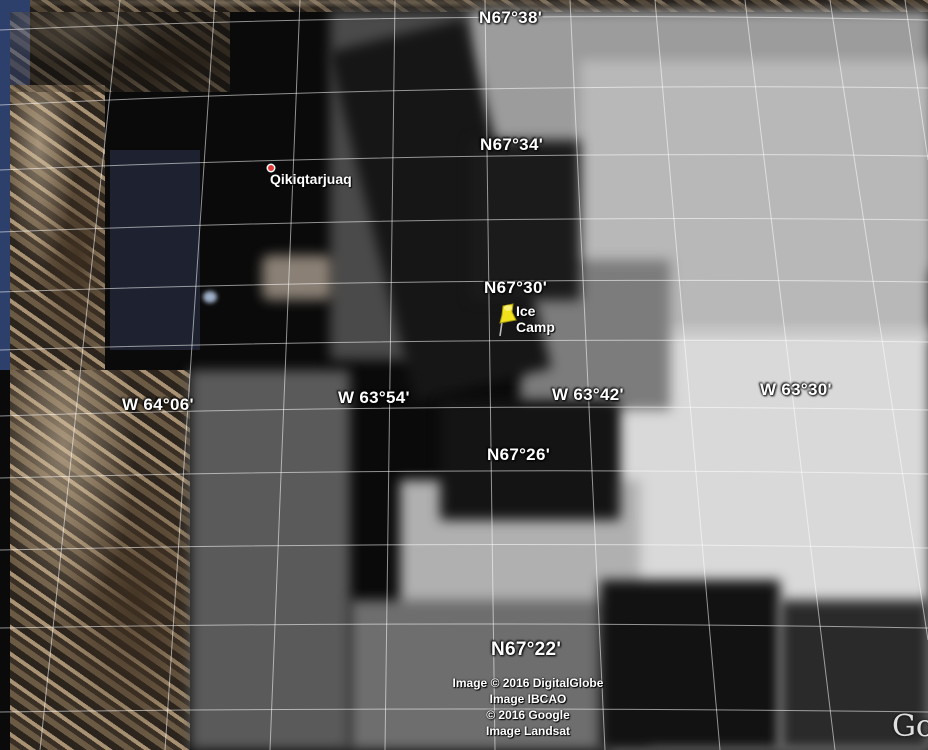 This screenshot has width=928, height=750. Describe the element at coordinates (512, 144) in the screenshot. I see `latitude-label: N67°34'` at that location.